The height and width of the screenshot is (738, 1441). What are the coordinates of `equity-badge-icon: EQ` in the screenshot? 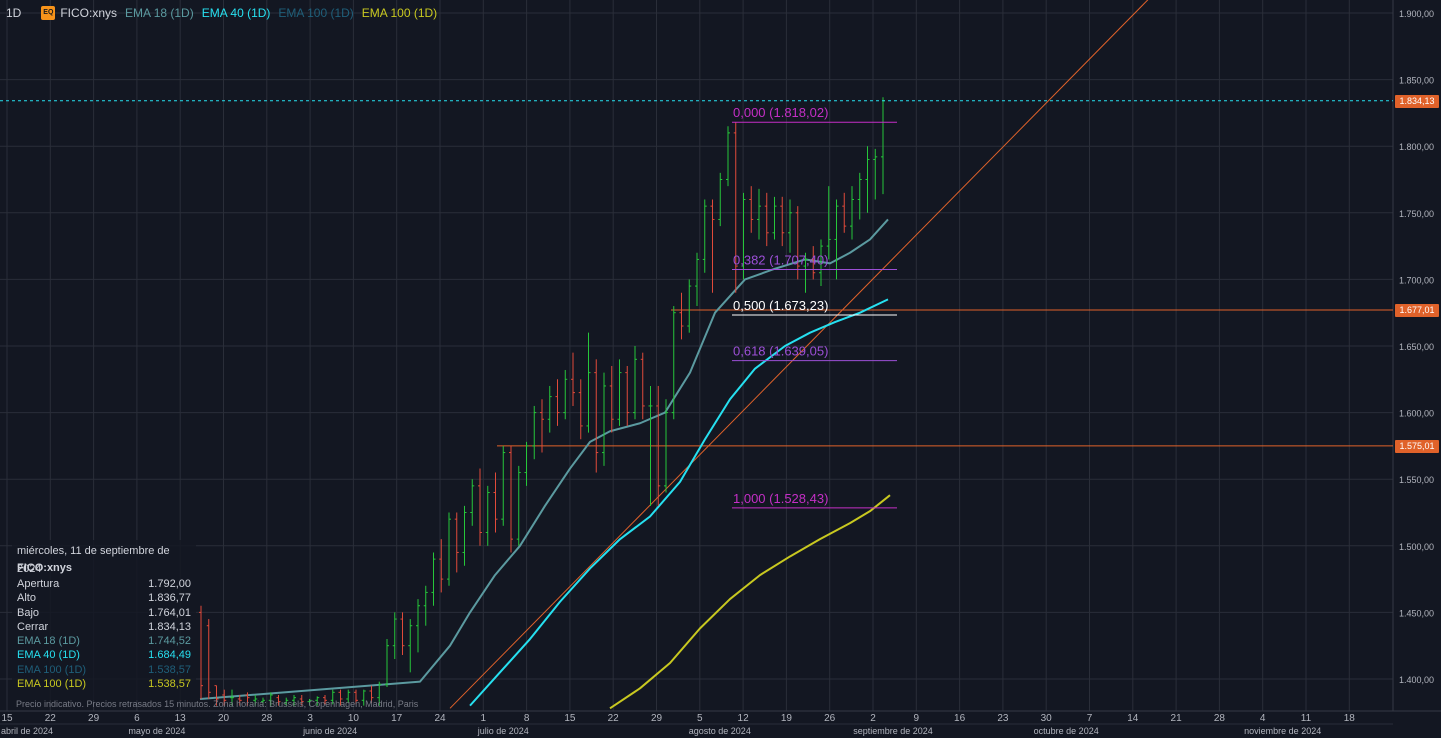 It's located at (48, 13).